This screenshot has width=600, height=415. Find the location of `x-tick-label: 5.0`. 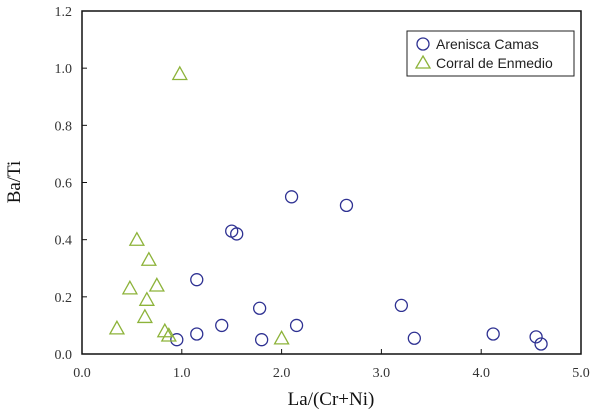

x-tick-label: 5.0 is located at coordinates (581, 373).